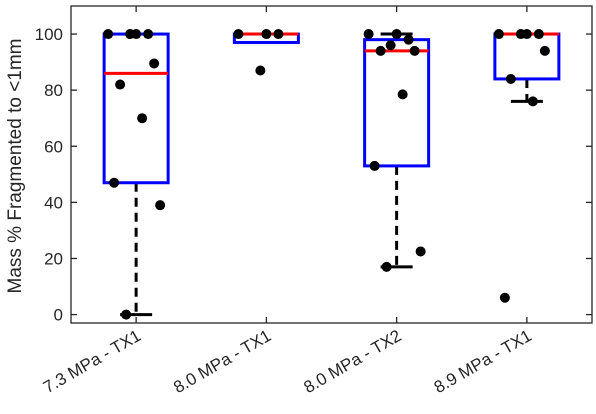  I want to click on y-axis-label: Mass % Fragmented to <1mm, so click(15, 165).